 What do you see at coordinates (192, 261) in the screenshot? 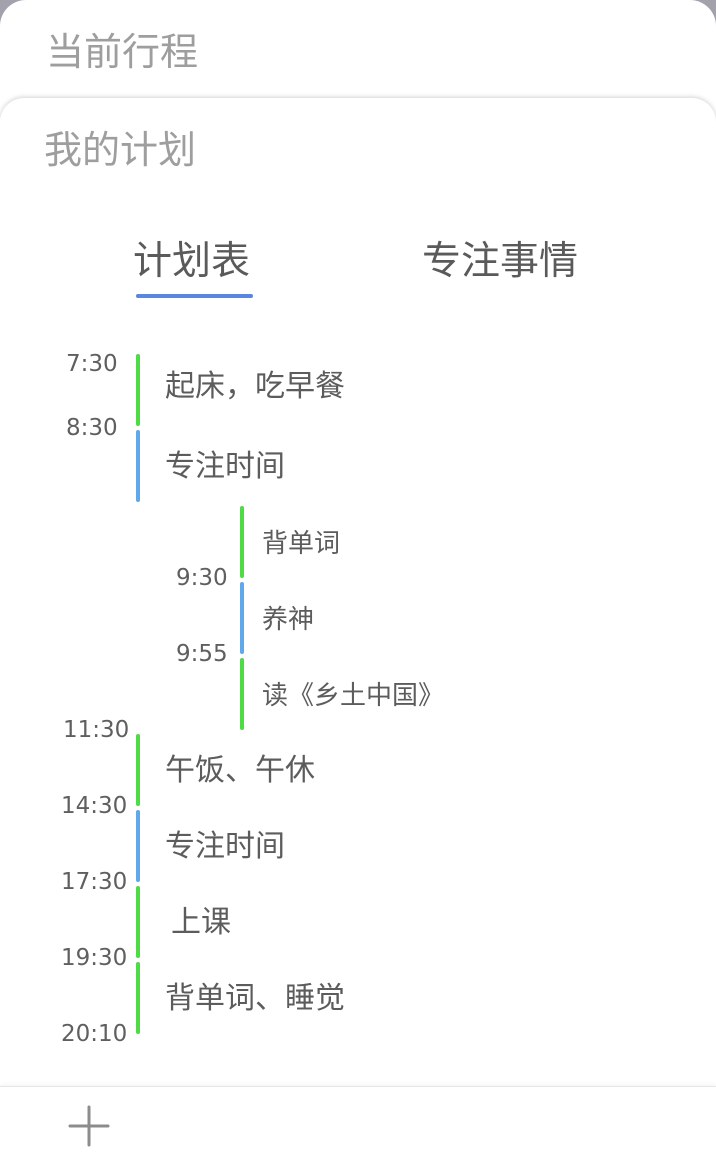
I see `tab-schedule: 计划表` at bounding box center [192, 261].